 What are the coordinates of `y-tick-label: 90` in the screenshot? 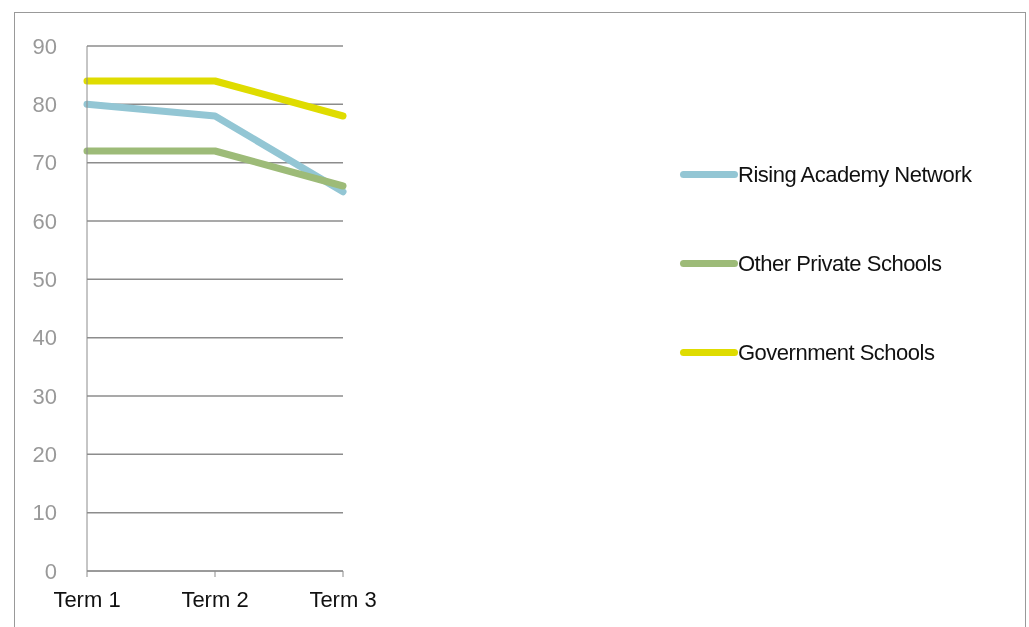 It's located at (44, 46).